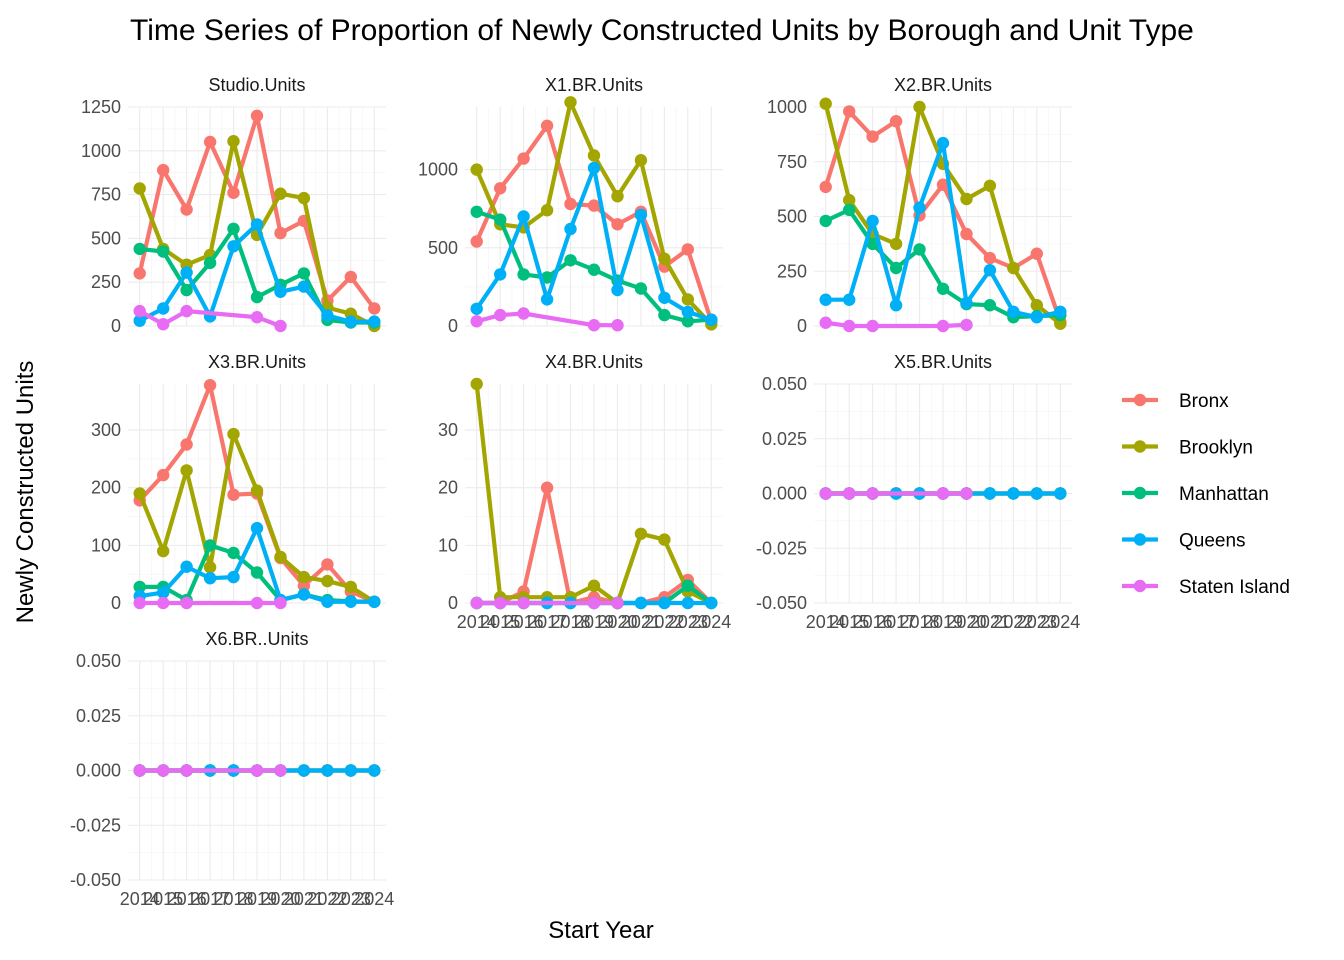 The width and height of the screenshot is (1344, 960). I want to click on y-tick-label: 1250, so click(101, 107).